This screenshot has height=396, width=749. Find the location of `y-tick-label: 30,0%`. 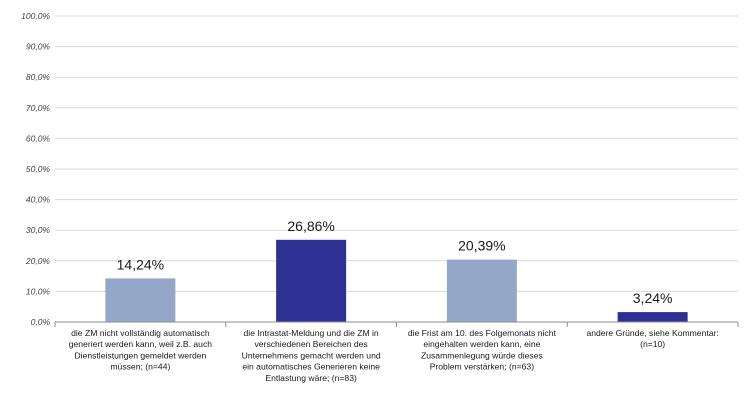

y-tick-label: 30,0% is located at coordinates (38, 230).